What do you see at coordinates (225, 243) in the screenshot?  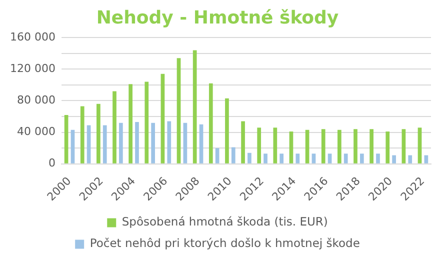 I see `legend-label: Počet nehôd pri ktorých došlo k hmotnej škode` at bounding box center [225, 243].